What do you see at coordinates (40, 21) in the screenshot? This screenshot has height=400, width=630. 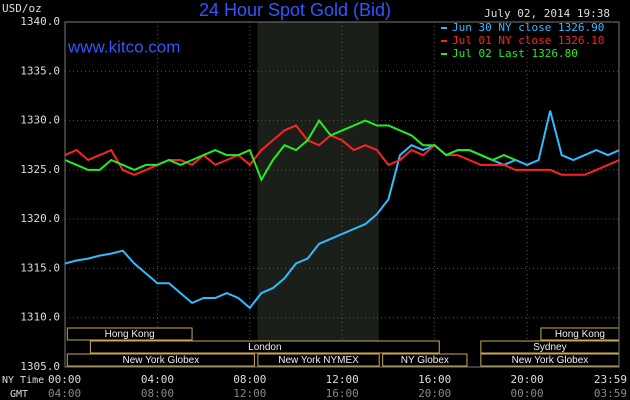 I see `y-tick-label: 1340.0` at bounding box center [40, 21].